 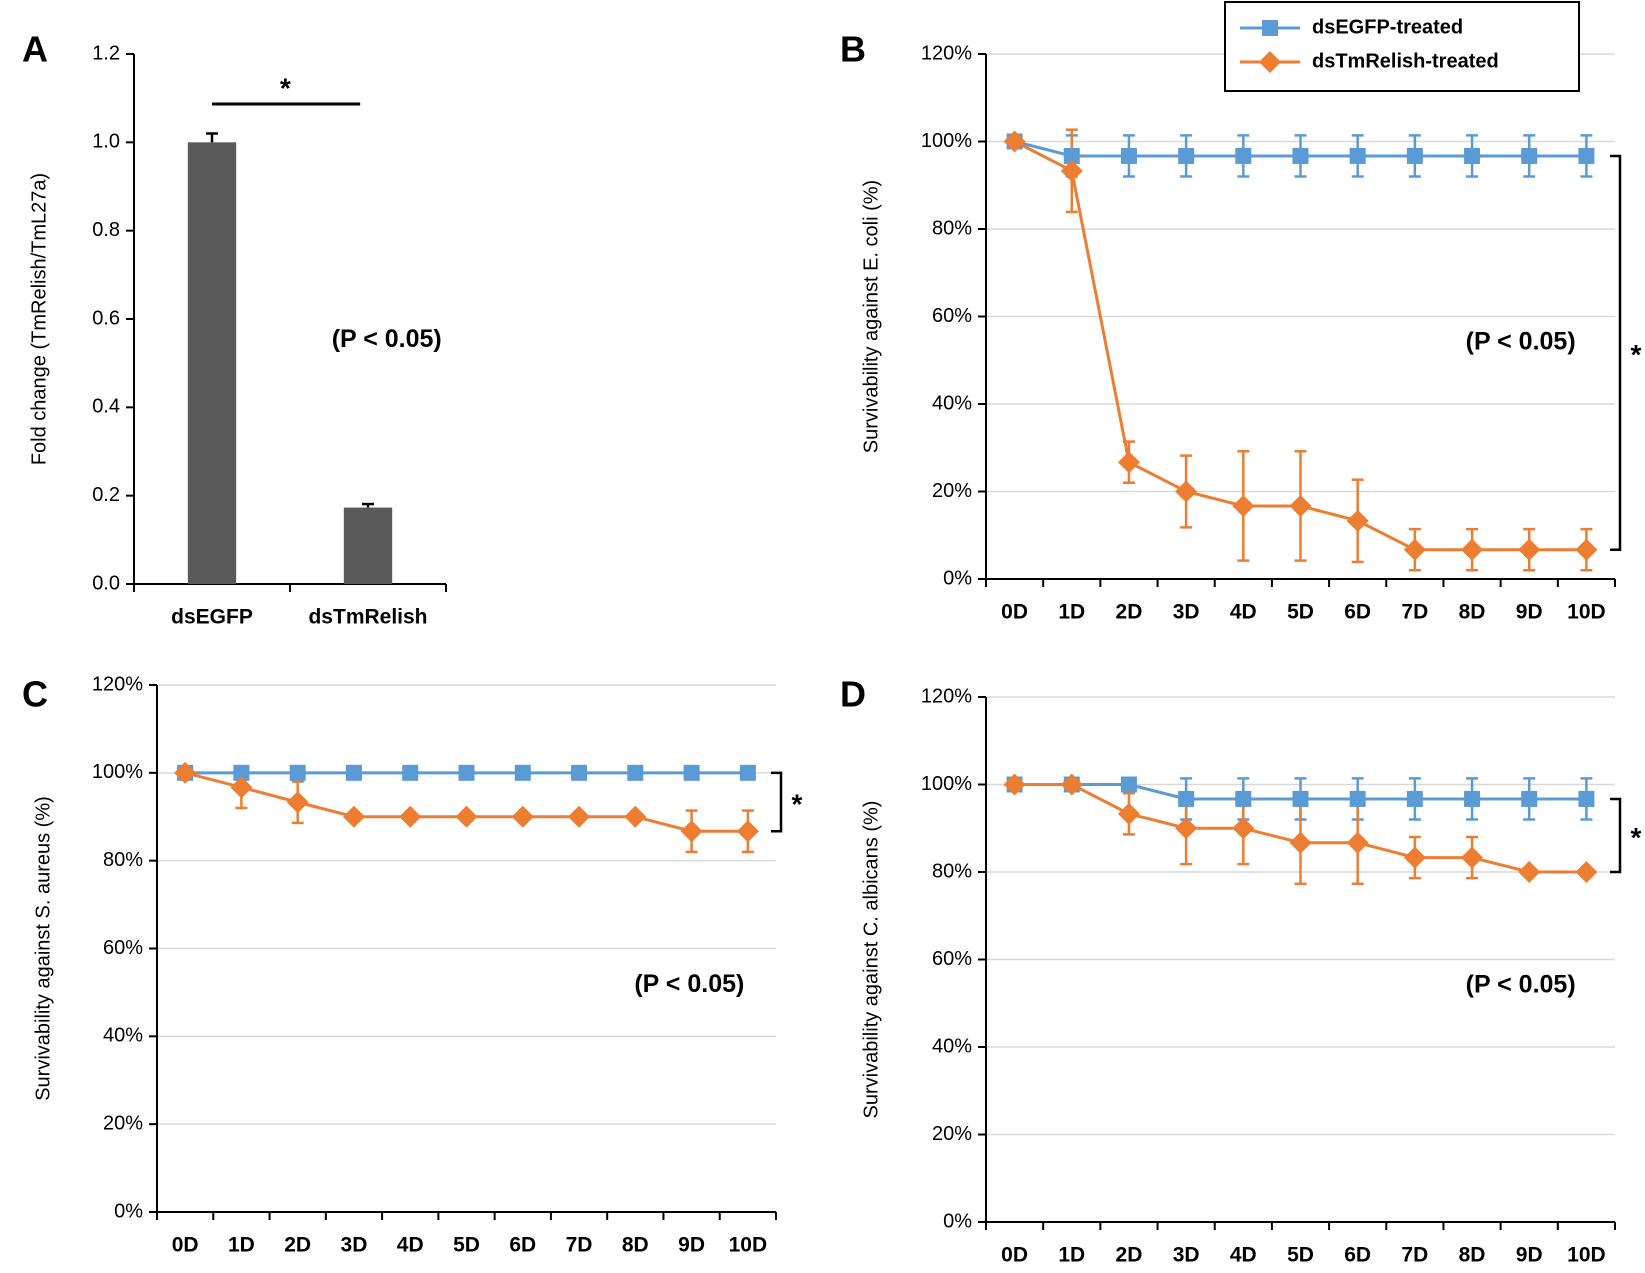 What do you see at coordinates (1405, 61) in the screenshot?
I see `legend-label: dsTmRelish-treated` at bounding box center [1405, 61].